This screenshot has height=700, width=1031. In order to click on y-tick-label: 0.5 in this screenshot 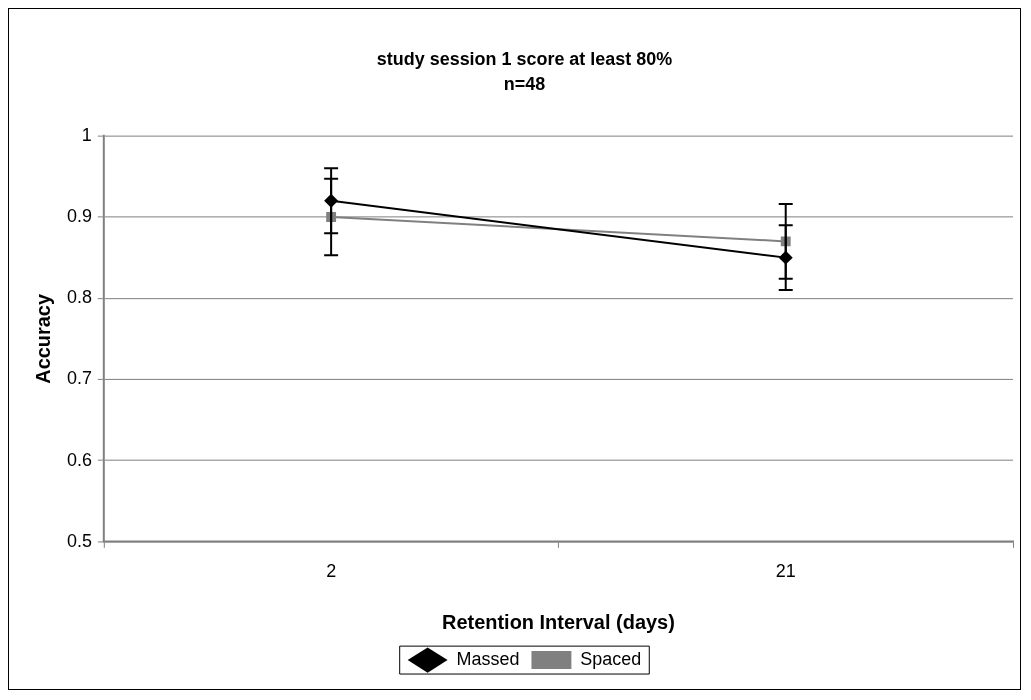, I will do `click(79, 540)`.